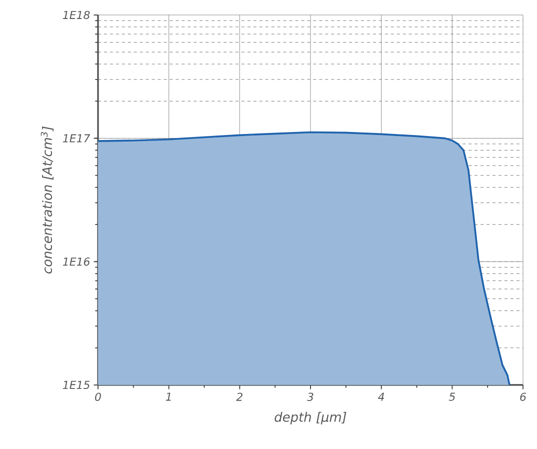 The height and width of the screenshot is (449, 537). Describe the element at coordinates (452, 396) in the screenshot. I see `x-tick-label: 5` at that location.